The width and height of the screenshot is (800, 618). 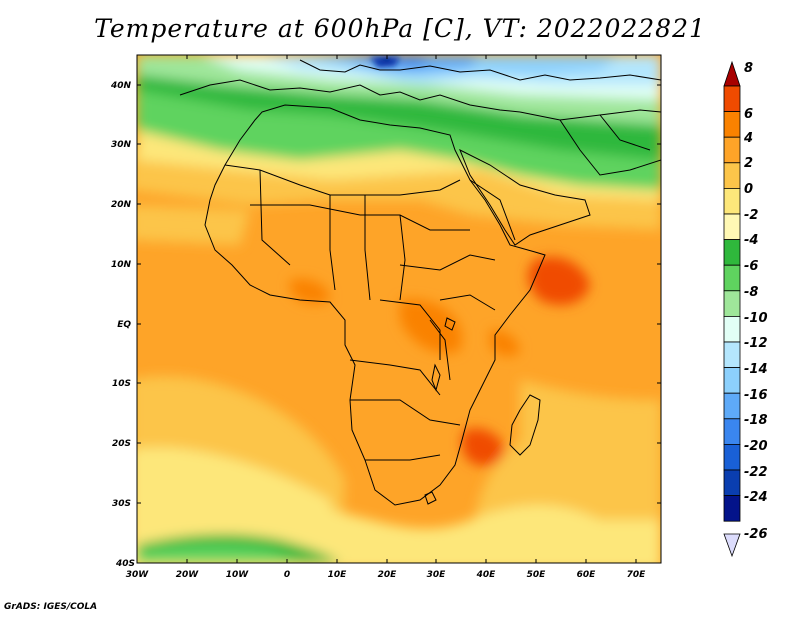 What do you see at coordinates (188, 575) in the screenshot?
I see `lon-label: 20W` at bounding box center [188, 575].